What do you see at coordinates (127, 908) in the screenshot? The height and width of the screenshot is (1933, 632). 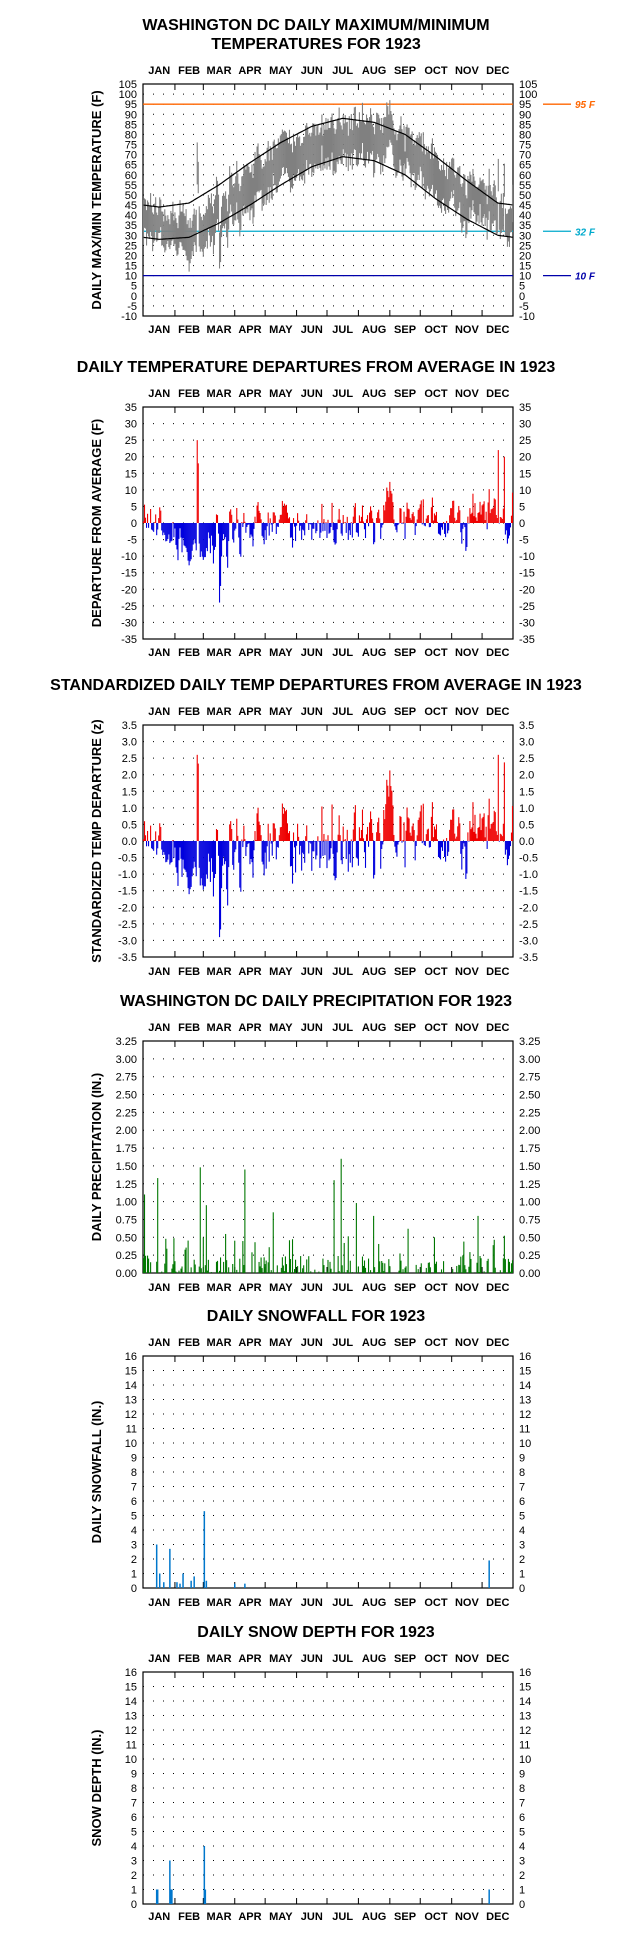 I see `y-tick-label: -2.0` at bounding box center [127, 908].